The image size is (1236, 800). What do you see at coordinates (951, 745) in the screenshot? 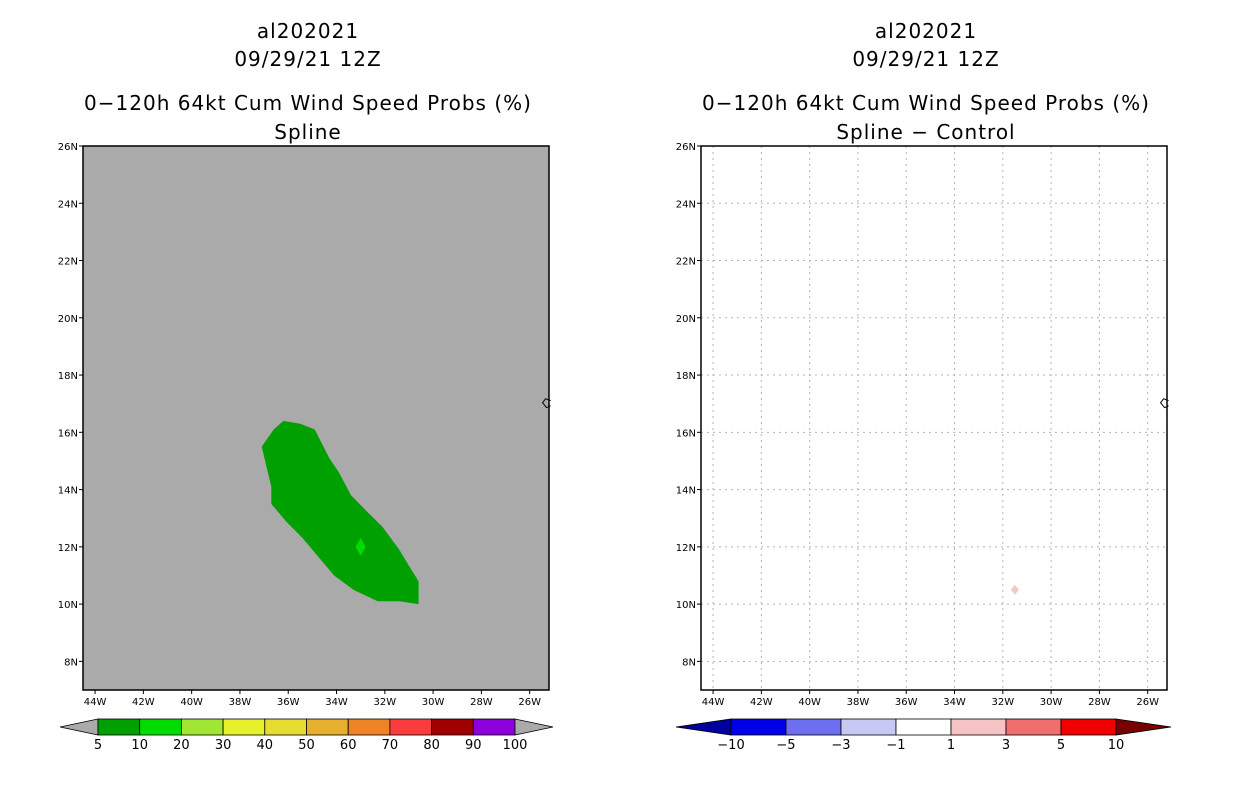
I see `colorbar-label: 1` at bounding box center [951, 745].